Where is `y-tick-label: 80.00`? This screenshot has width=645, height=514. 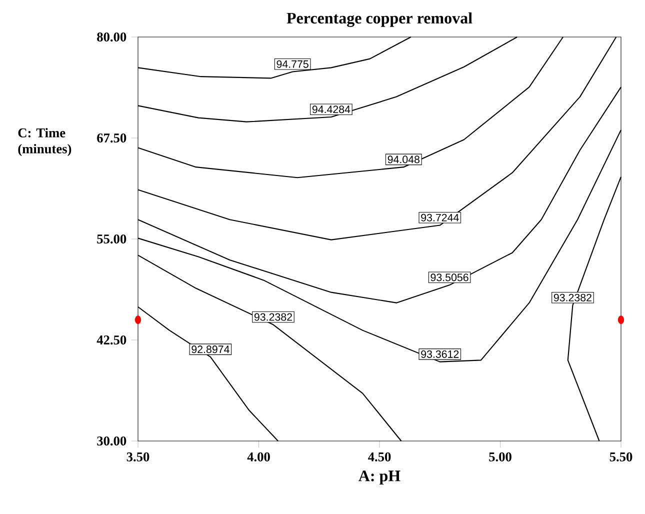
y-tick-label: 80.00 is located at coordinates (111, 37).